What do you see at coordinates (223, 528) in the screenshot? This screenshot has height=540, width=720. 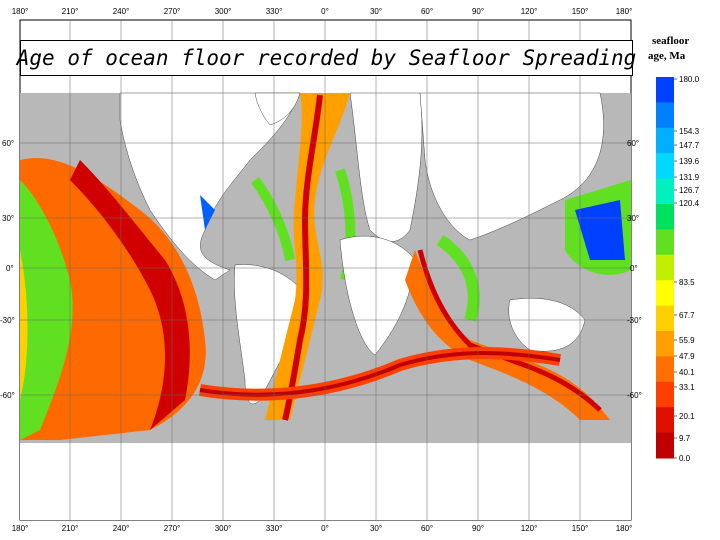 I see `lon-bottom-label: 300°` at bounding box center [223, 528].